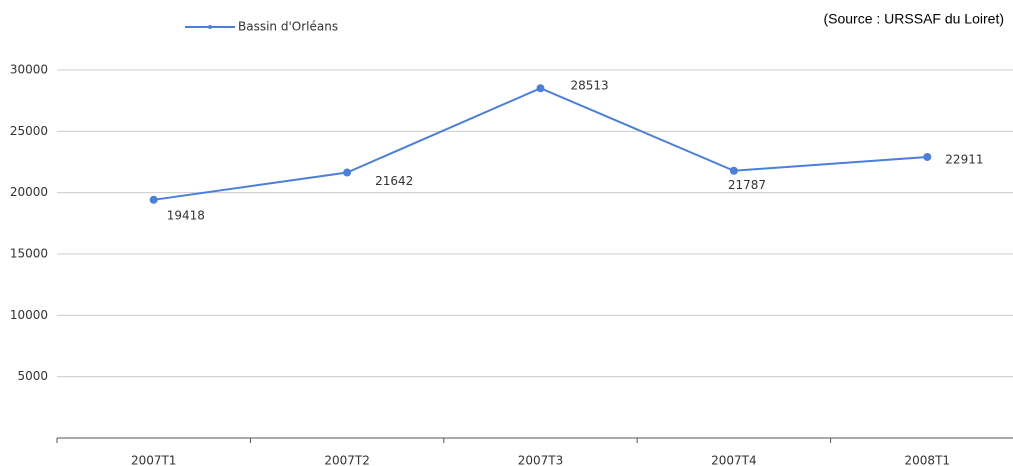 The image size is (1013, 466). What do you see at coordinates (288, 27) in the screenshot?
I see `legend-label: Bassin d'Orléans` at bounding box center [288, 27].